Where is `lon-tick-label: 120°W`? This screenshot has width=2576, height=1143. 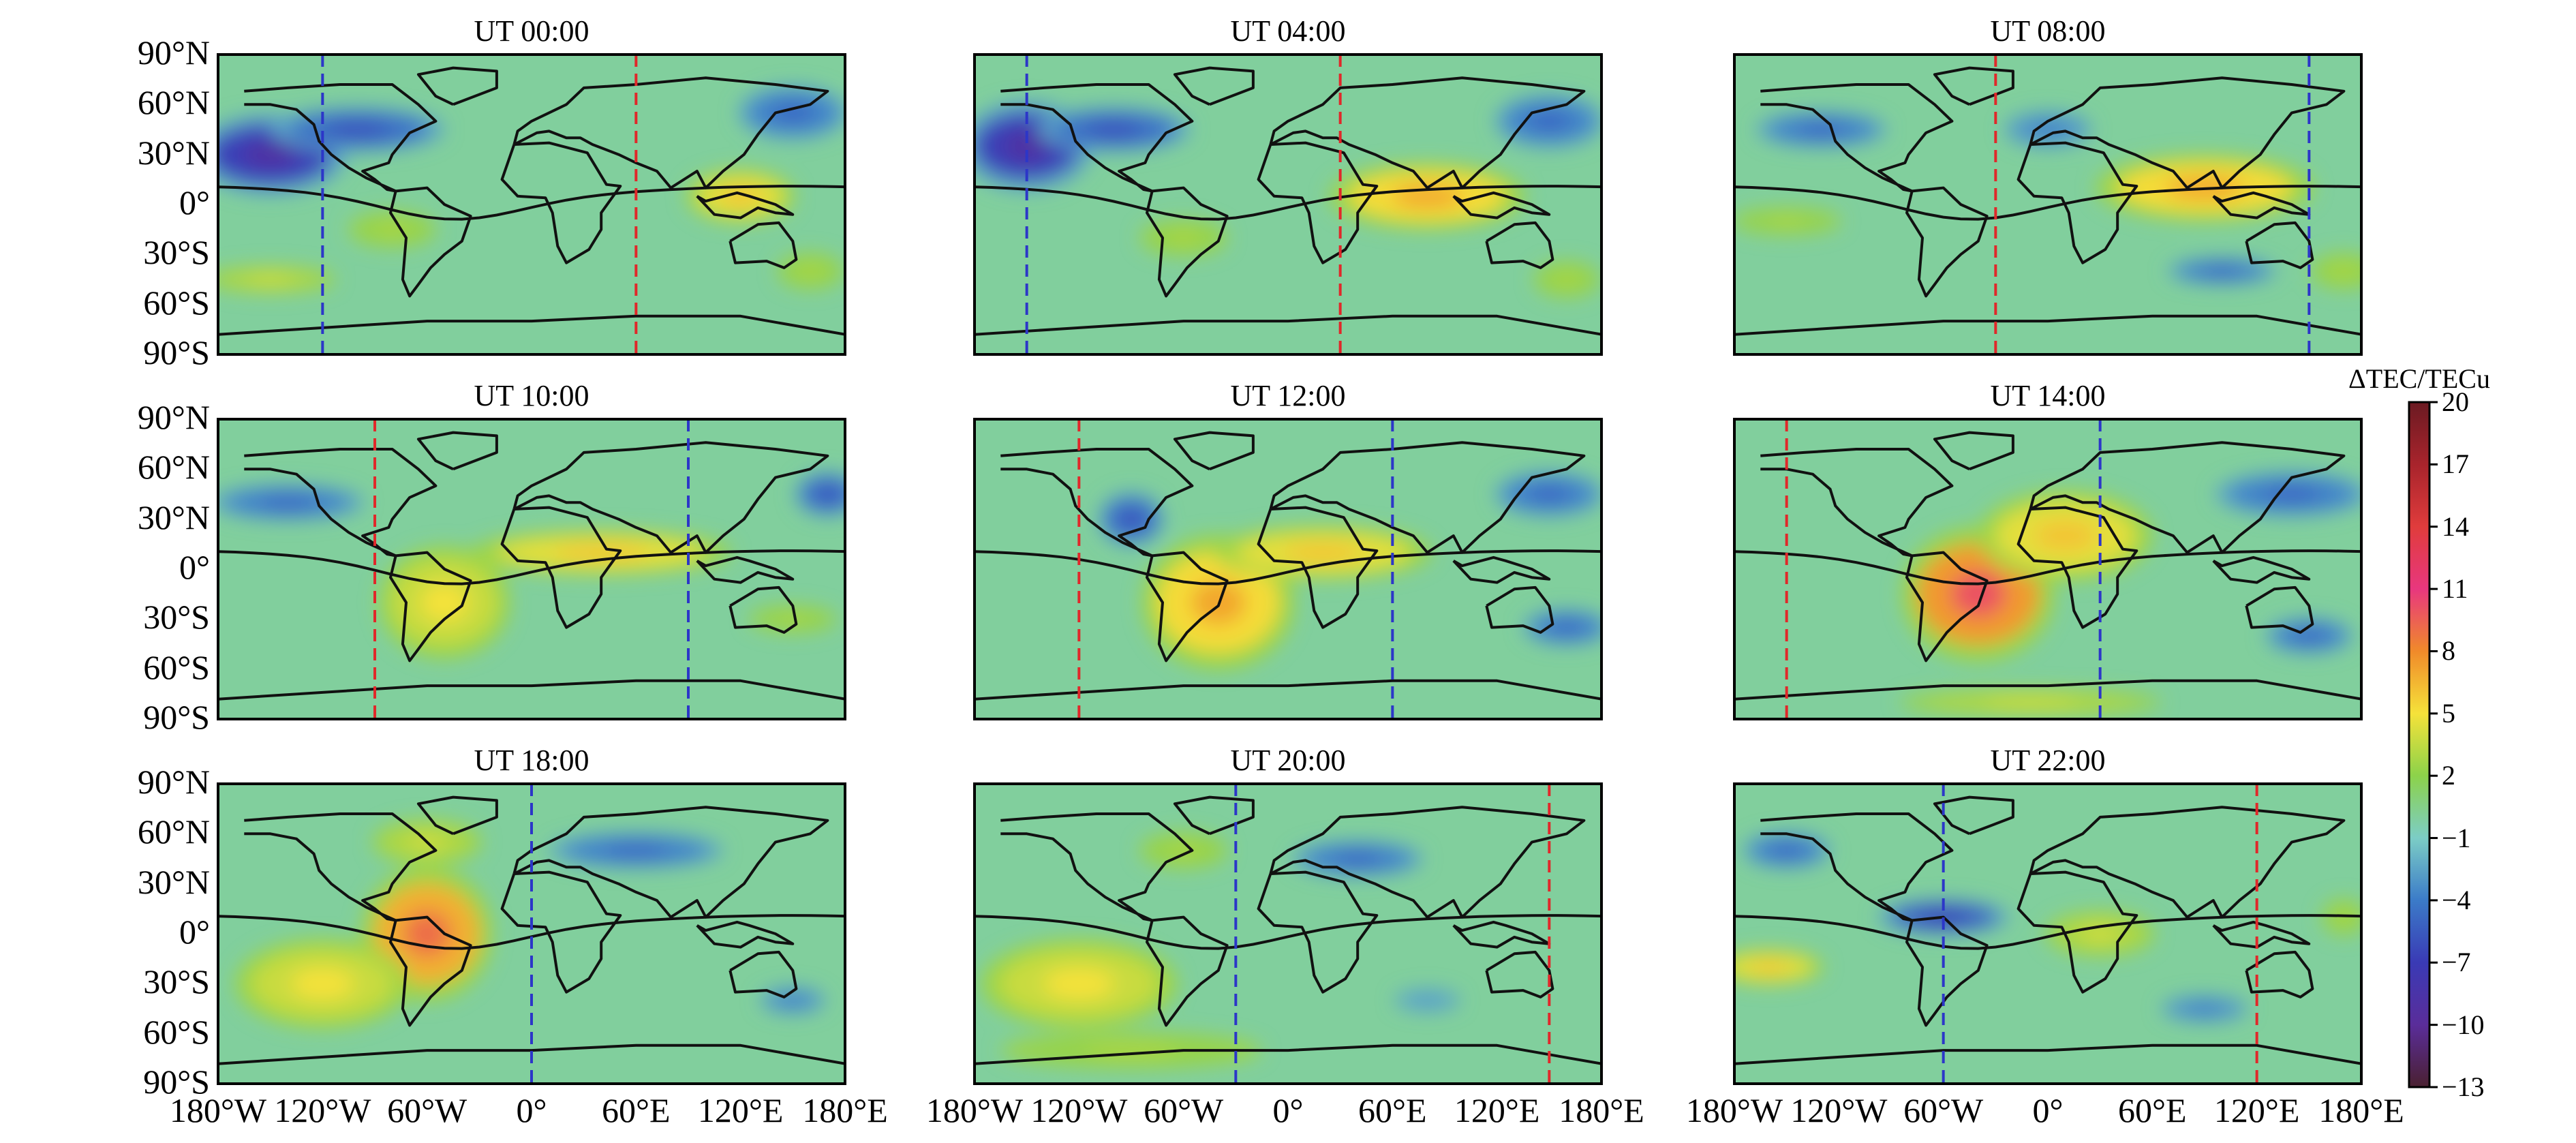
lon-tick-label: 120°W is located at coordinates (1079, 1110).